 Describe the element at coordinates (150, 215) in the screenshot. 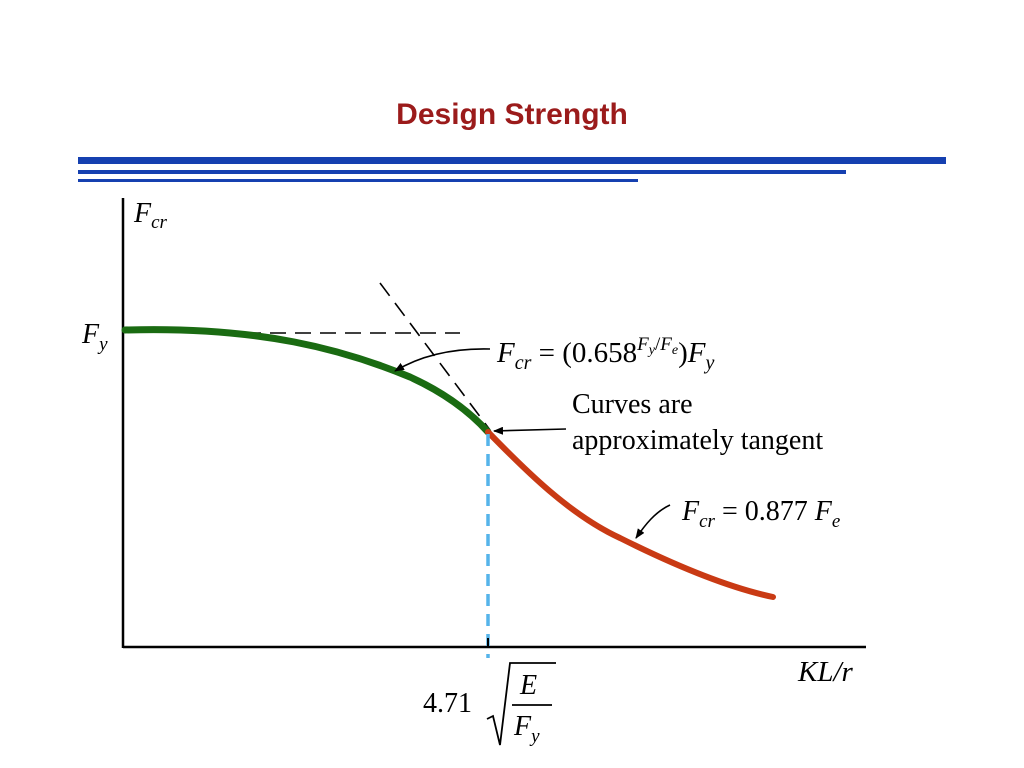

I see `y-axis-label: Fcr` at that location.